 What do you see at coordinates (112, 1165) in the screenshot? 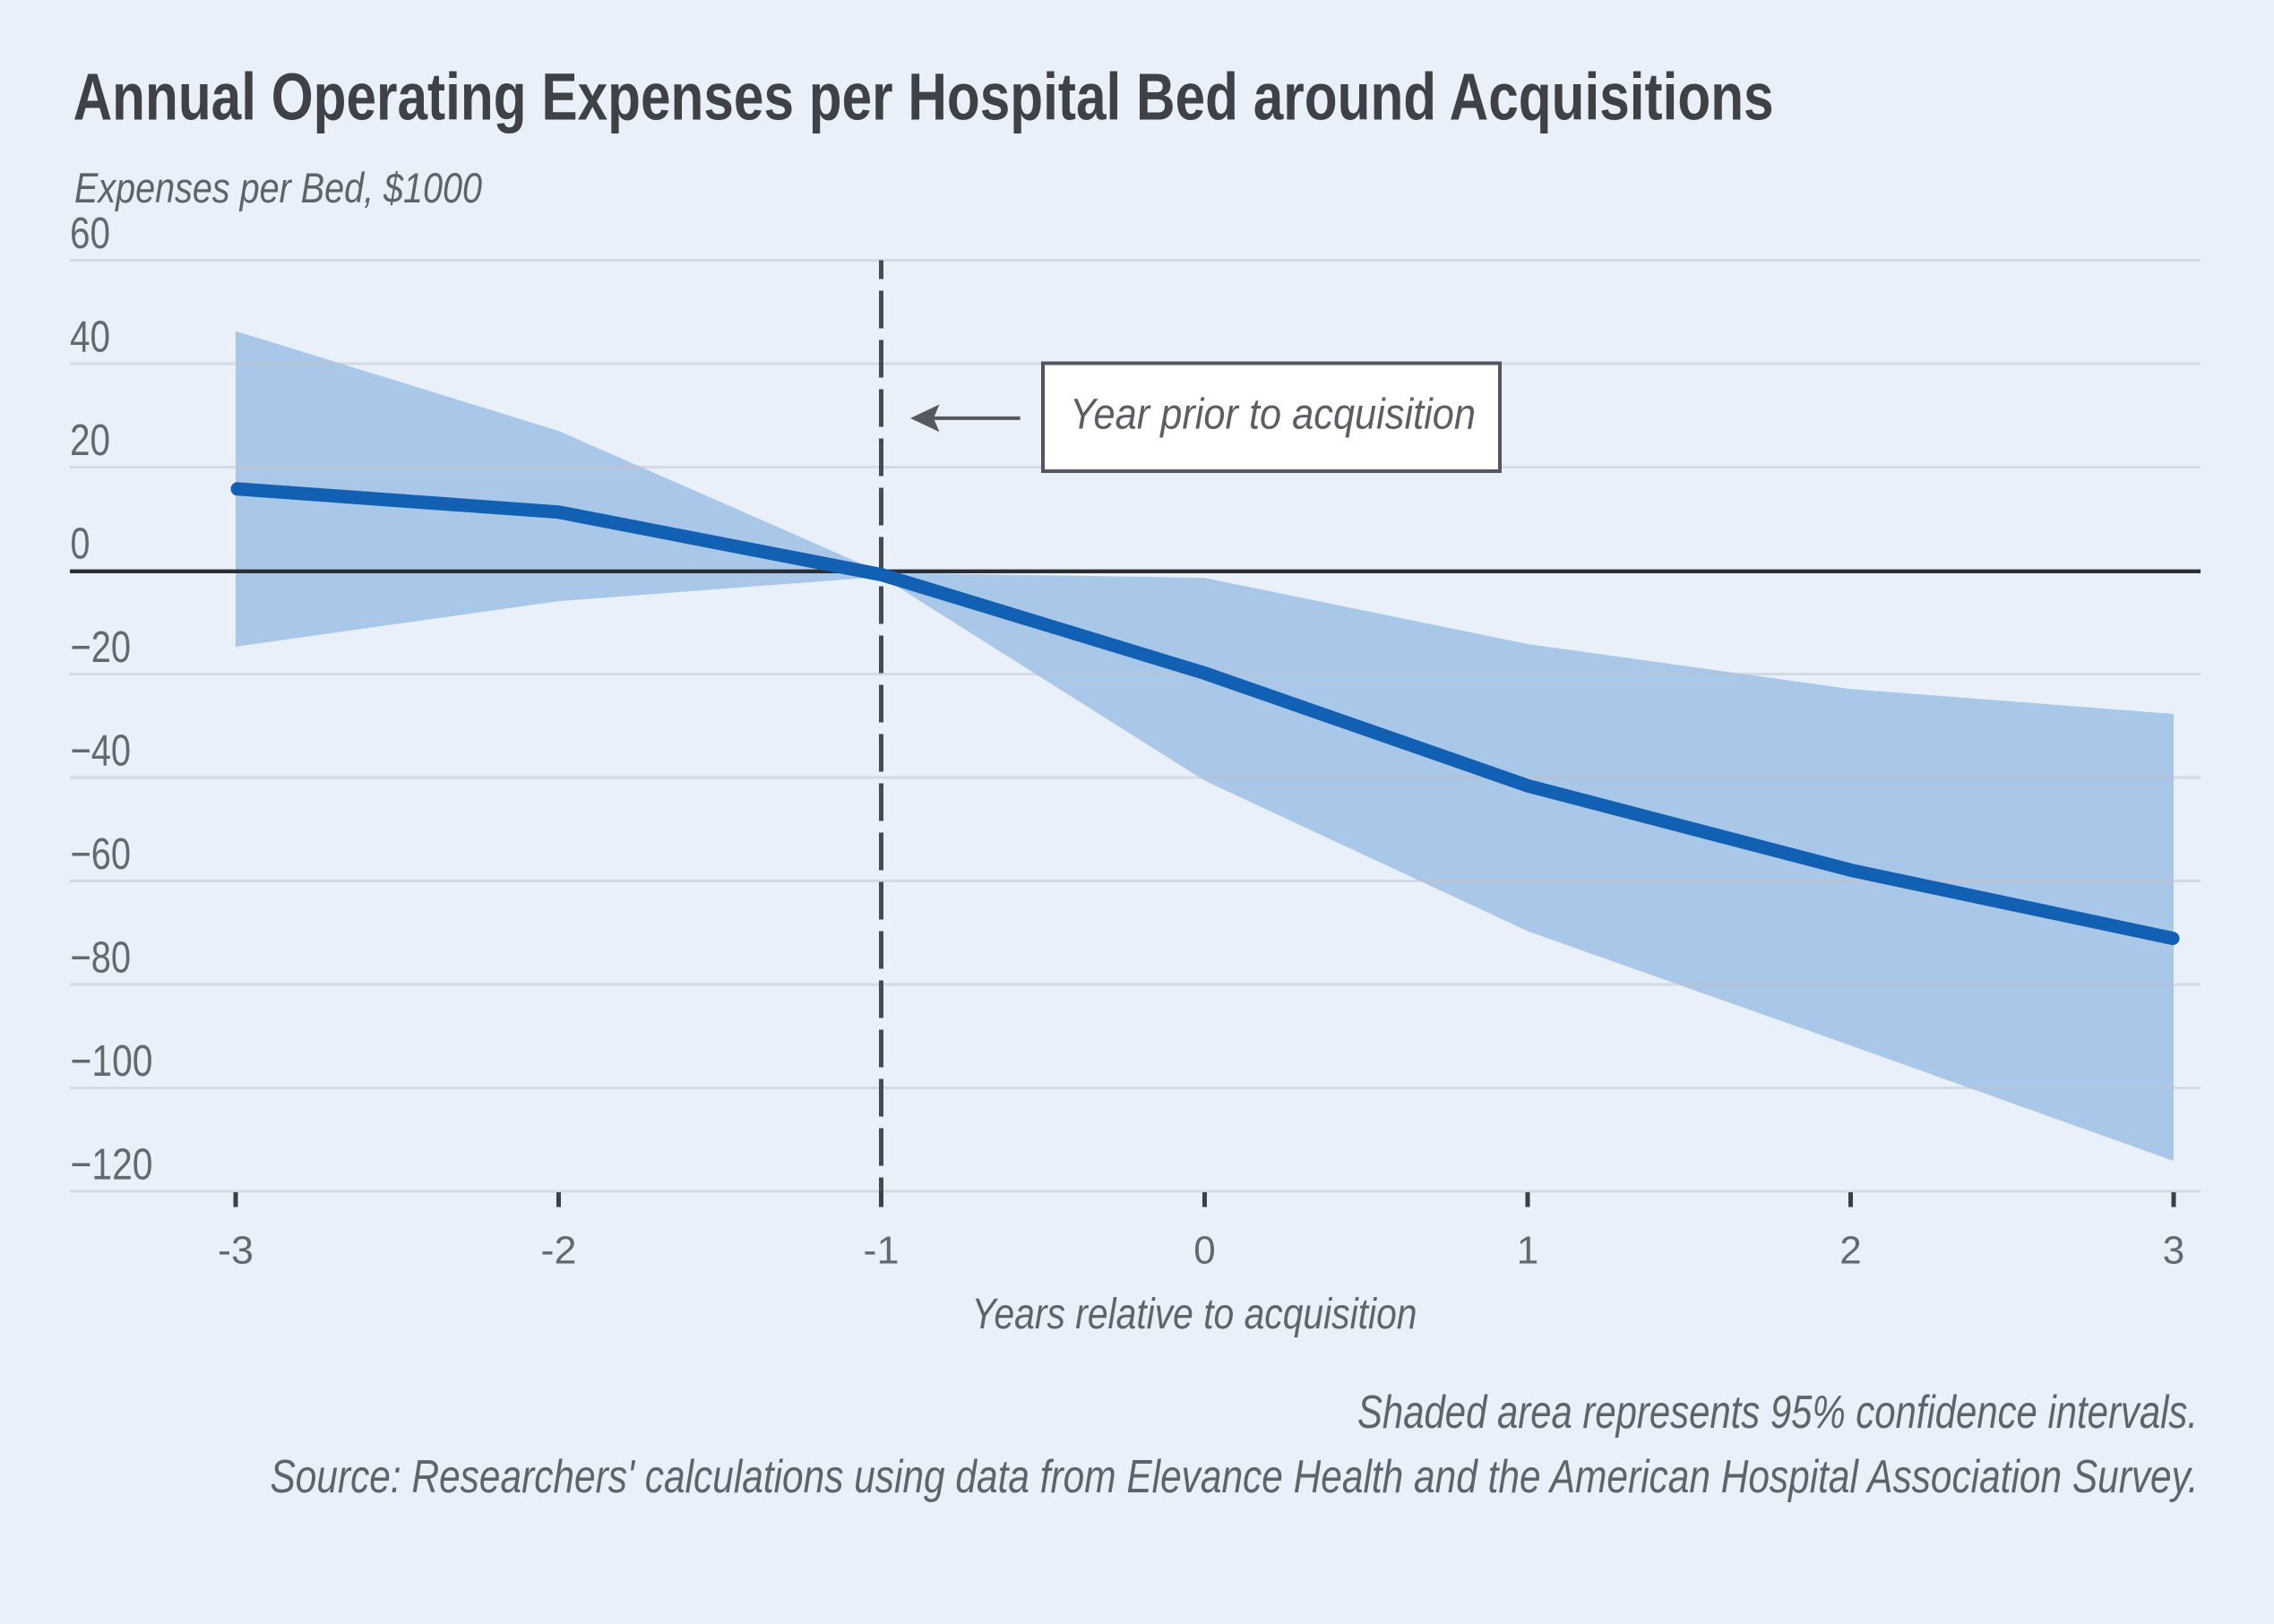
I see `svg-text: −120` at bounding box center [112, 1165].